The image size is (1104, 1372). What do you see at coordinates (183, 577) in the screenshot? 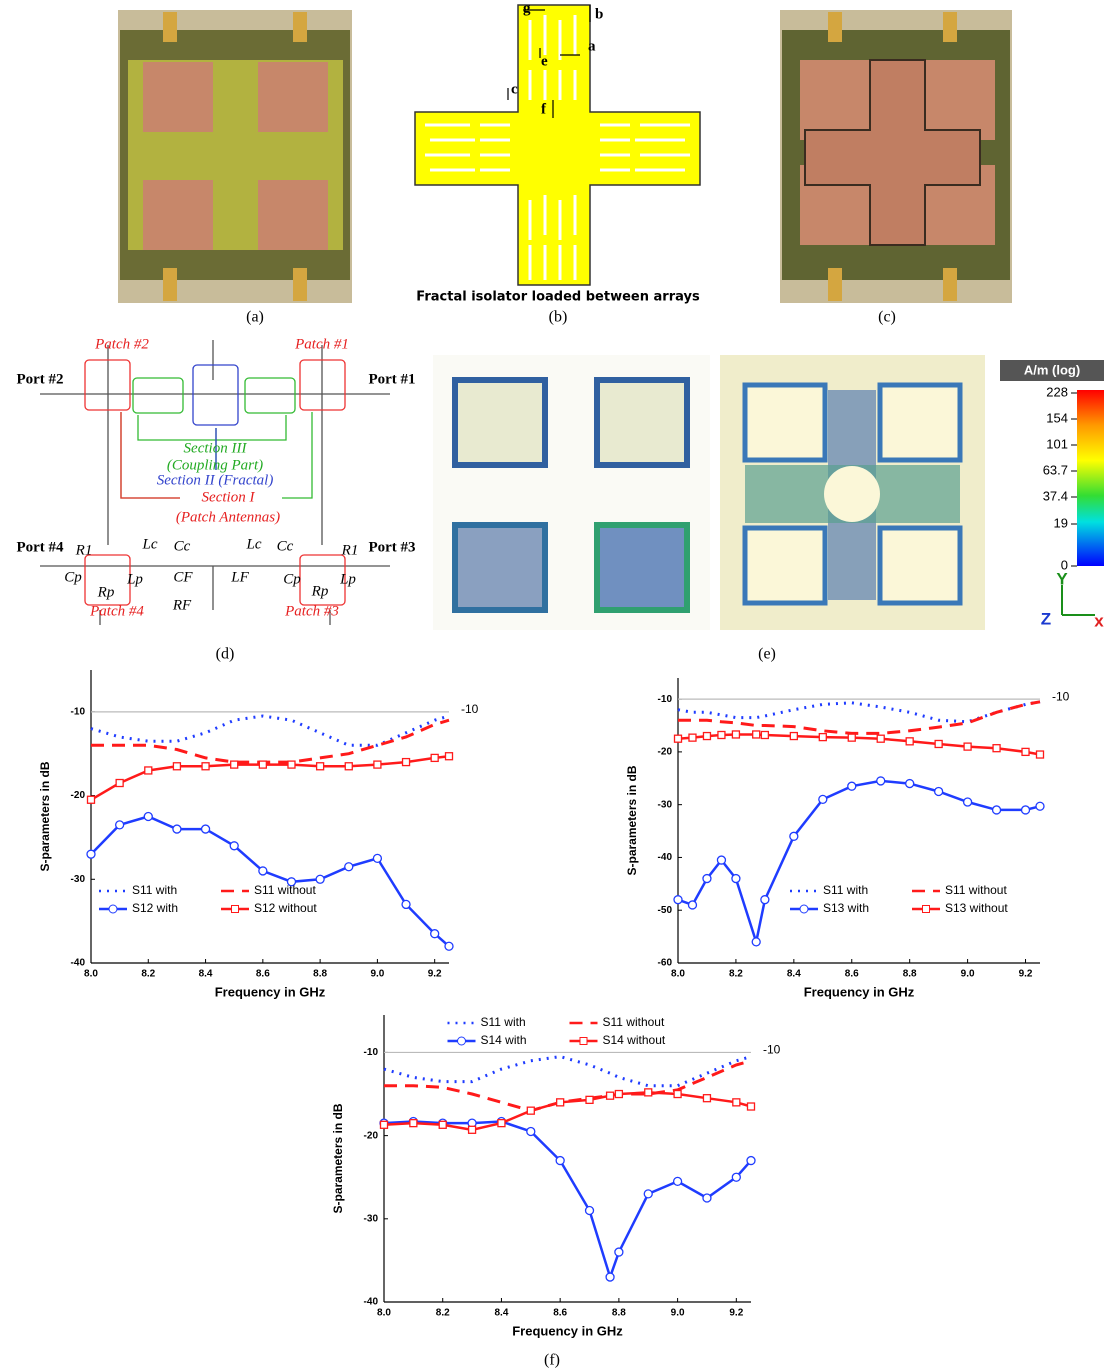
I see `circuit-label: CF` at bounding box center [183, 577].